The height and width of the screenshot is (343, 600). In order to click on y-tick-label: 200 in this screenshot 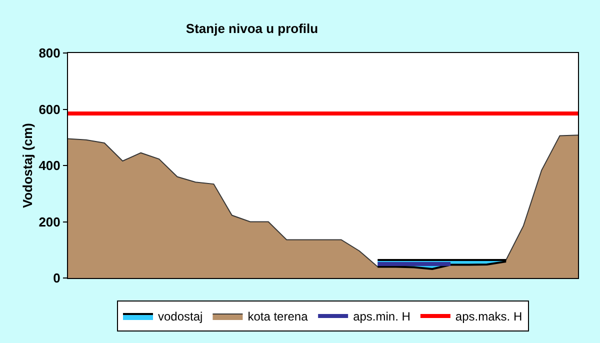, I will do `click(49, 222)`.